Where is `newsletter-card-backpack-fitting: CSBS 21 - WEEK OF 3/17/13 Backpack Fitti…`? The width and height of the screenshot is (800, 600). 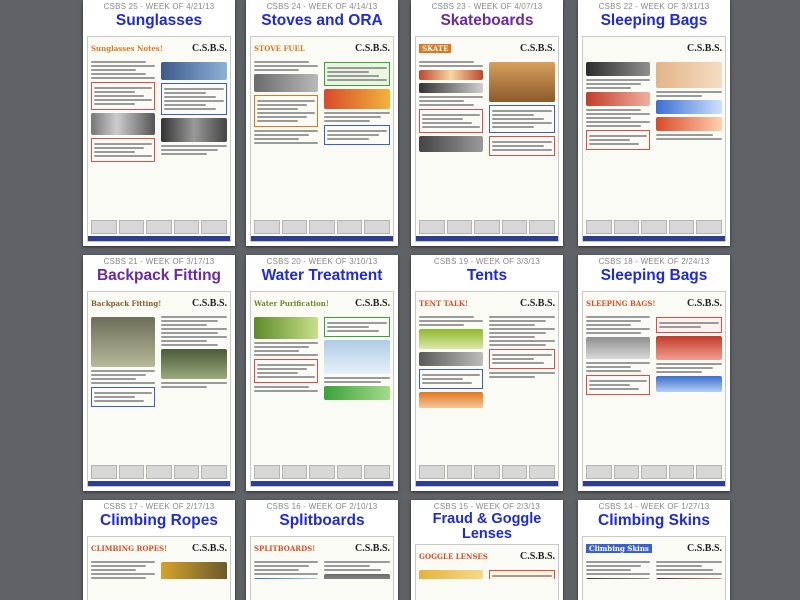
newsletter-card-backpack-fitting: CSBS 21 - WEEK OF 3/17/13 Backpack Fitti… is located at coordinates (159, 373).